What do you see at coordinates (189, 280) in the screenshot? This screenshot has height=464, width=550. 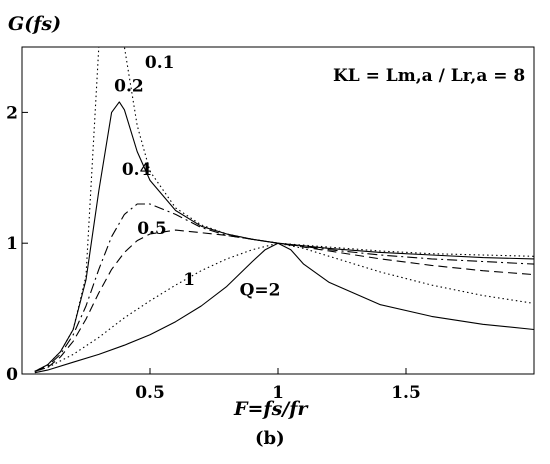 I see `curve-label-4: 1` at bounding box center [189, 280].